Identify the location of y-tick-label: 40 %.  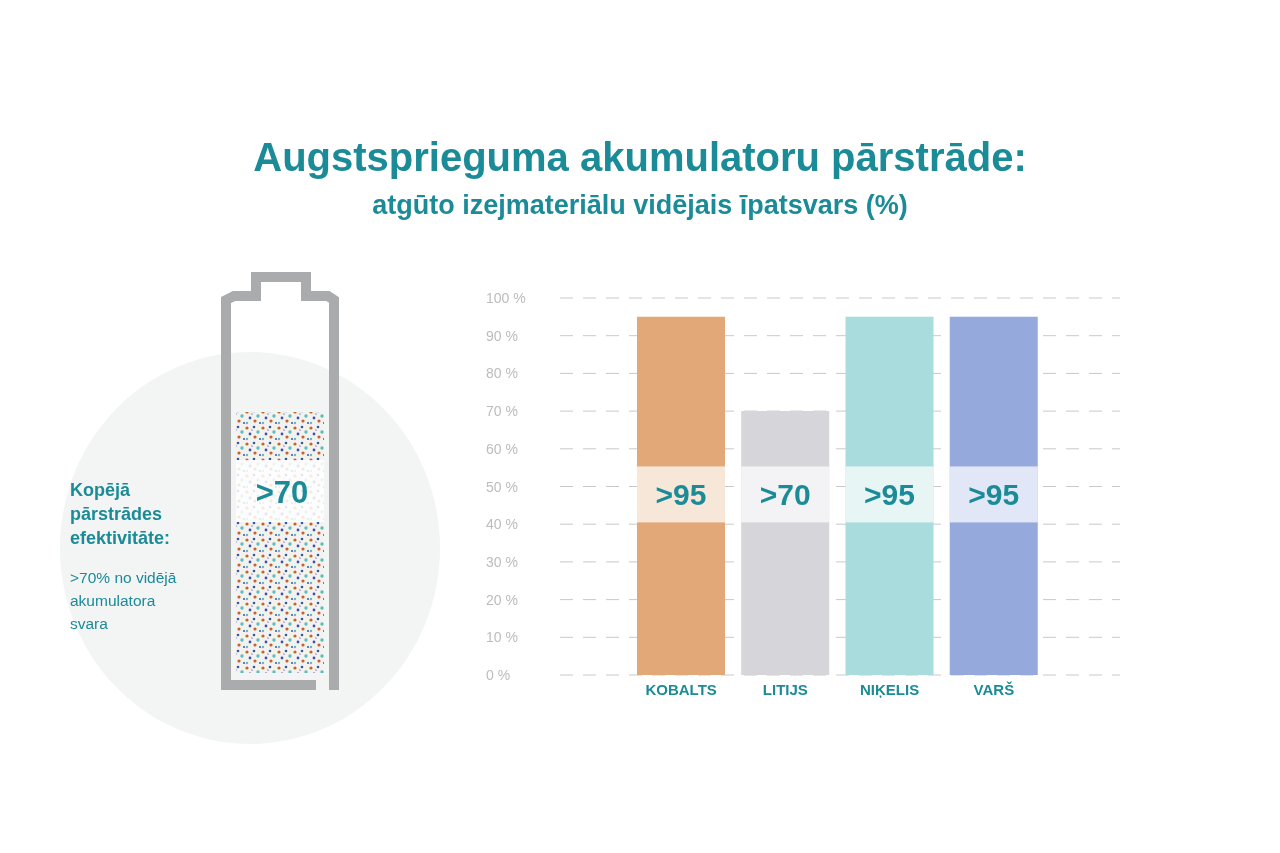
(502, 524).